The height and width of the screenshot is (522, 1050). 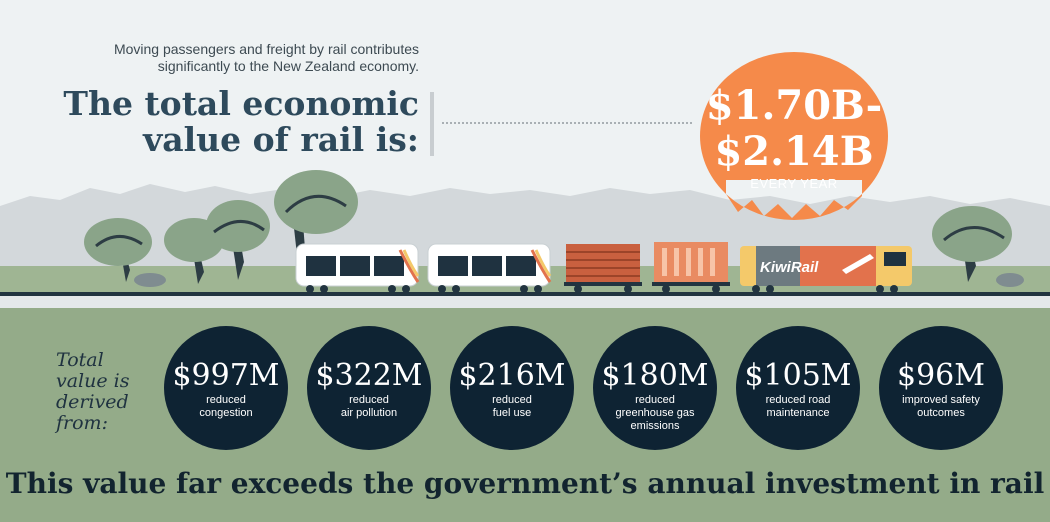 What do you see at coordinates (226, 375) in the screenshot?
I see `benefit-amount: $997M` at bounding box center [226, 375].